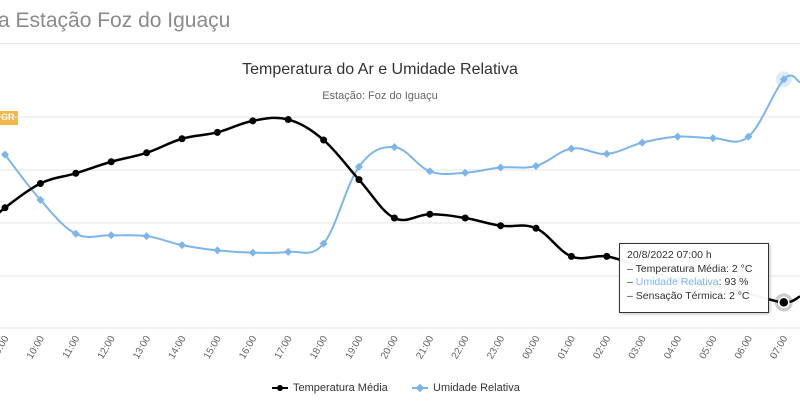  I want to click on x-tick-label: 02:00, so click(602, 348).